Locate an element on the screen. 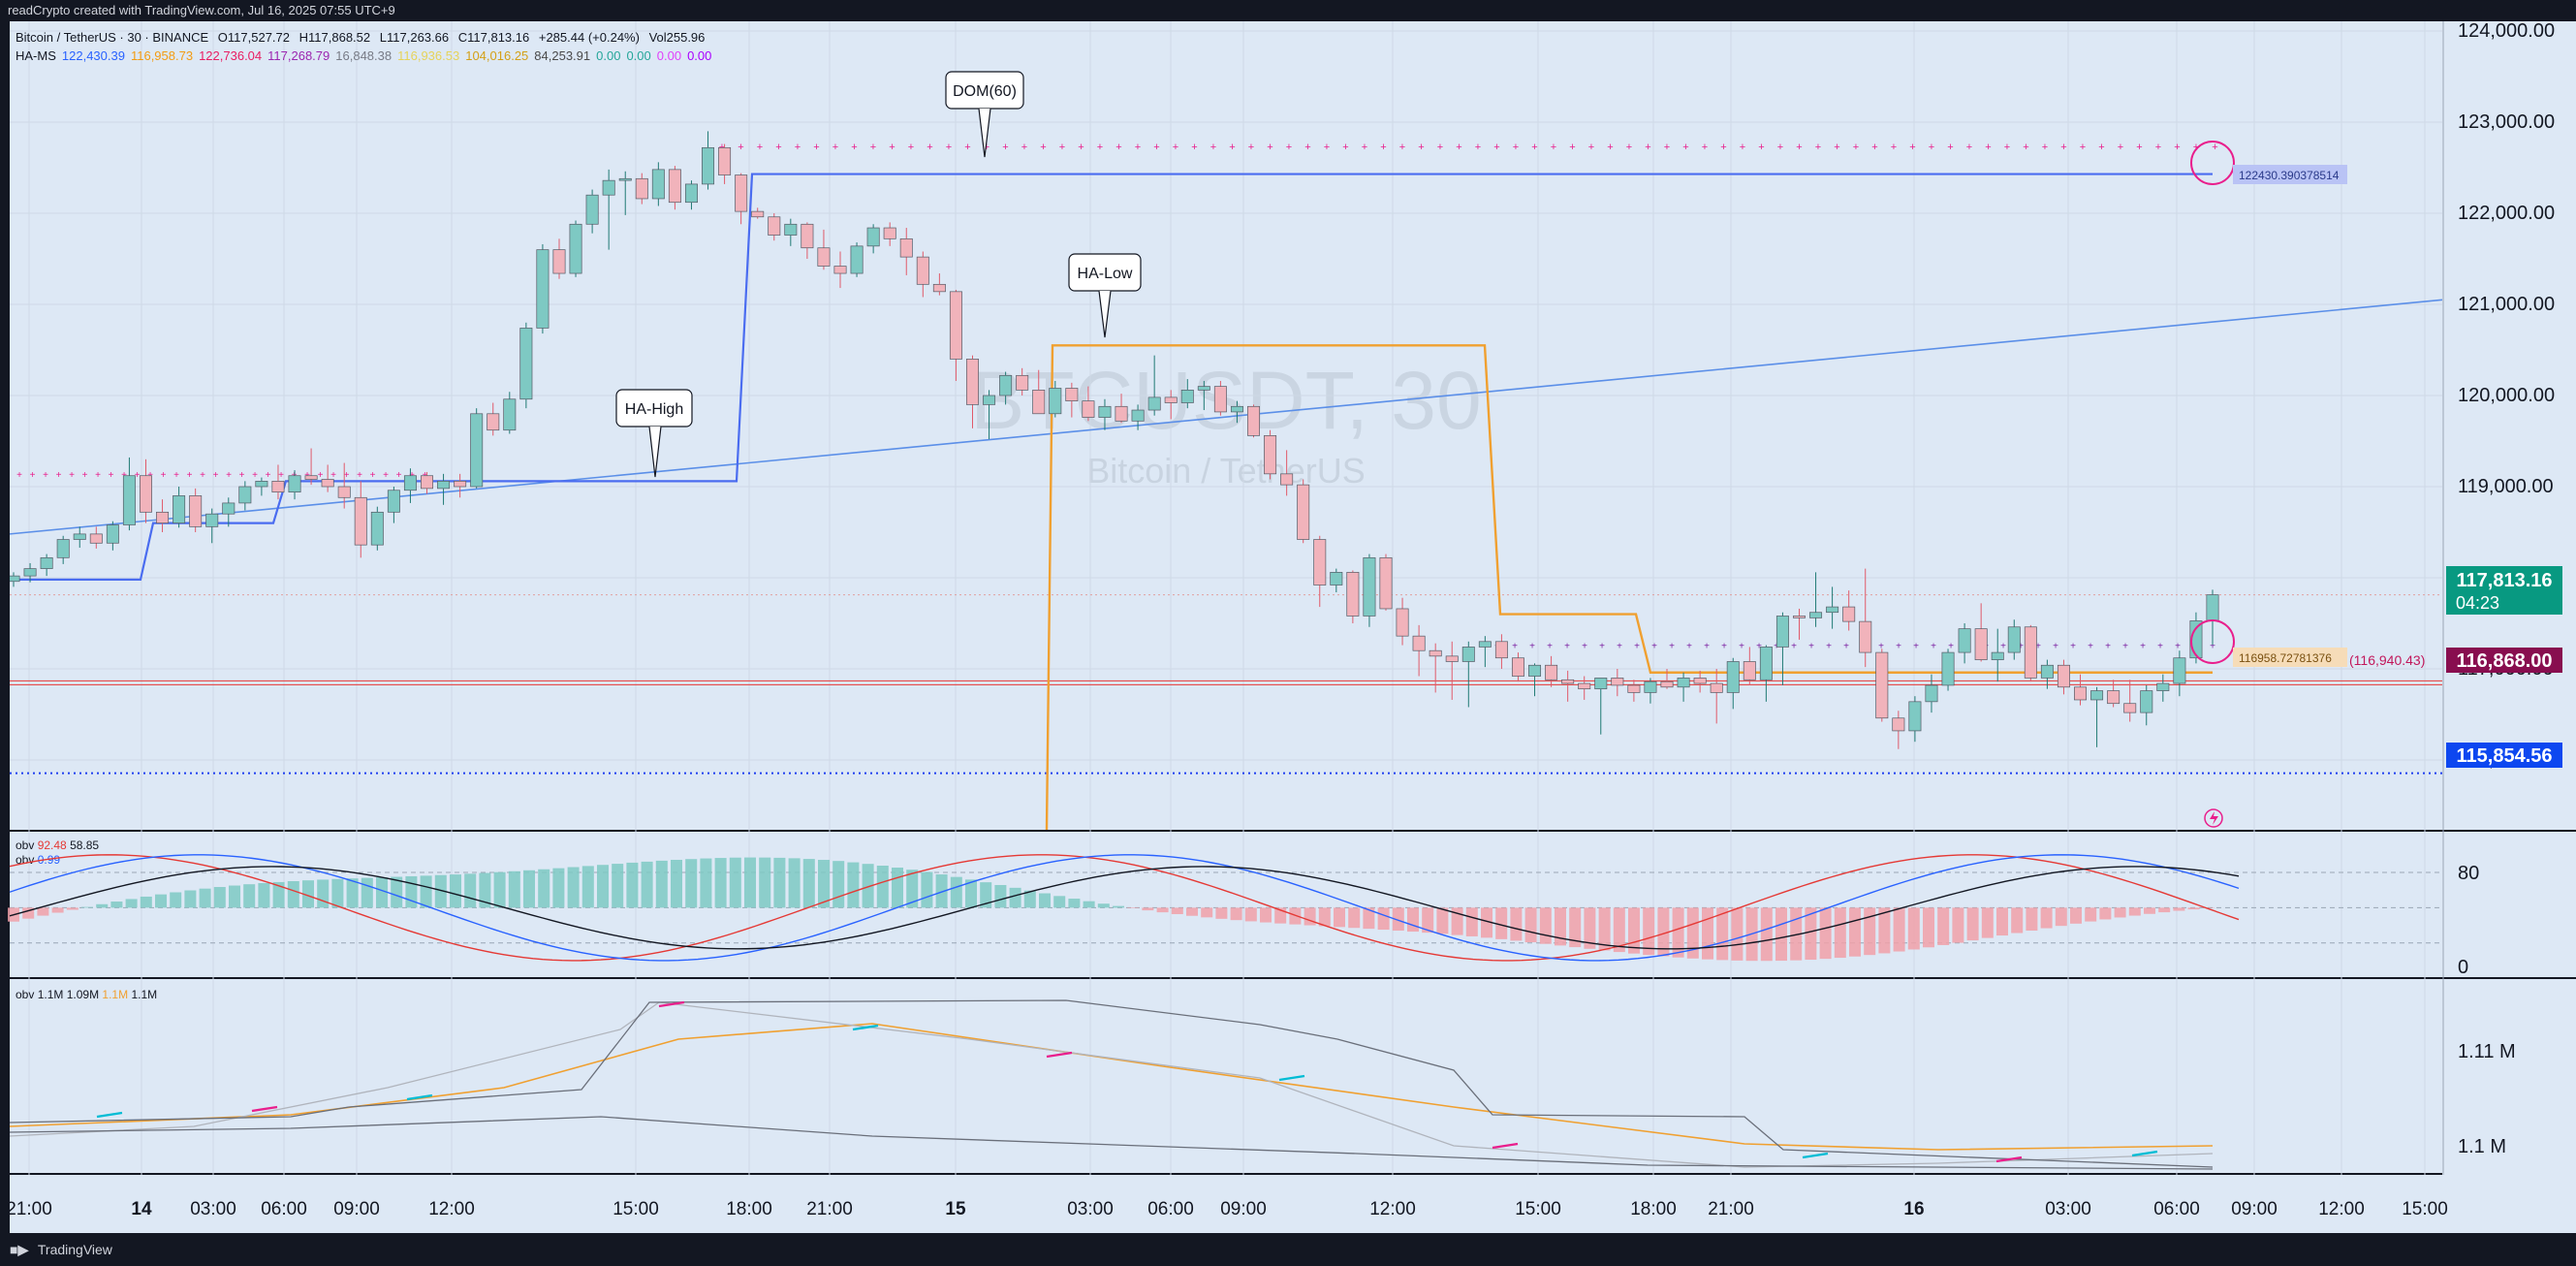 This screenshot has height=1266, width=2576. time-label-2: 03:00 is located at coordinates (213, 1209).